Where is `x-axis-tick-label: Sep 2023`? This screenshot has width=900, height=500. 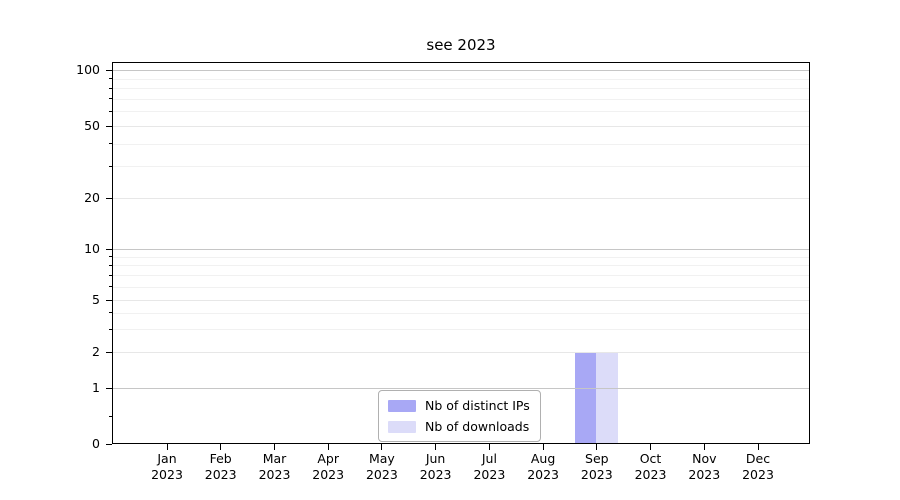
x-axis-tick-label: Sep 2023 is located at coordinates (597, 466).